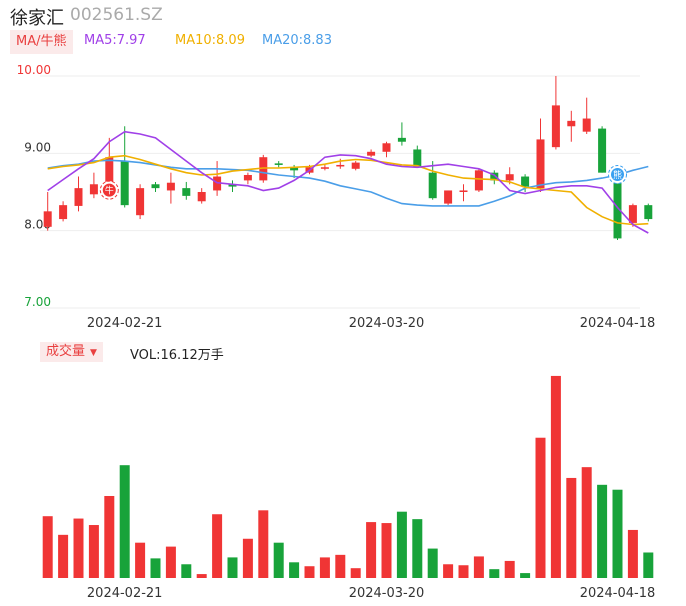  I want to click on volume-tag-label: 成交量, so click(66, 351).